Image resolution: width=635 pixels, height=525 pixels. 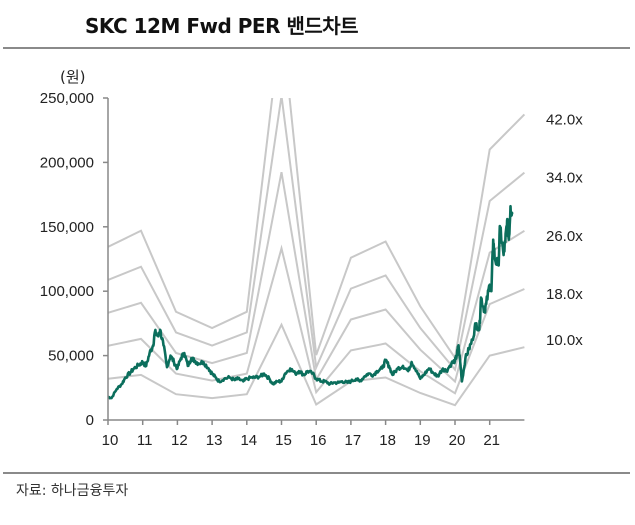 I want to click on top-divider, so click(x=316, y=48).